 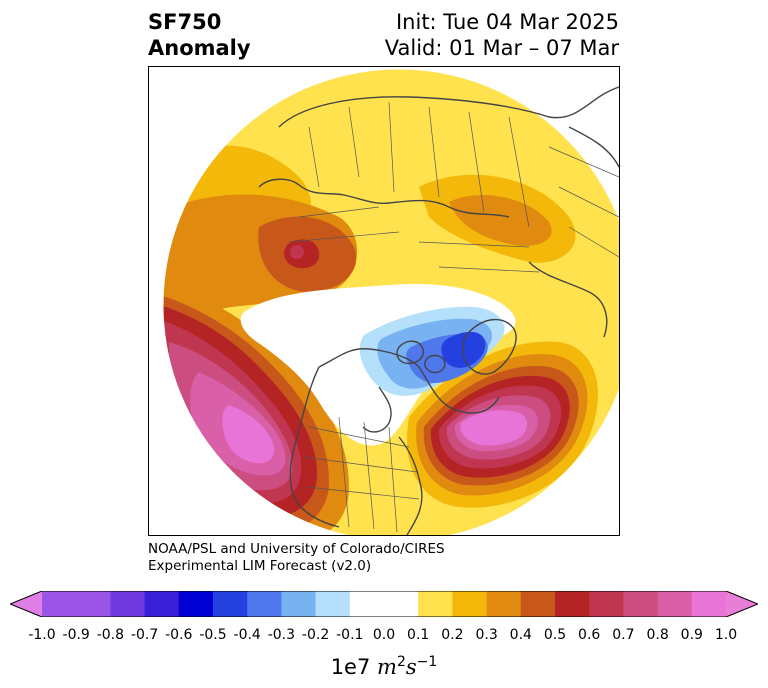 What do you see at coordinates (144, 635) in the screenshot?
I see `colorbar-tick-label: -0.7` at bounding box center [144, 635].